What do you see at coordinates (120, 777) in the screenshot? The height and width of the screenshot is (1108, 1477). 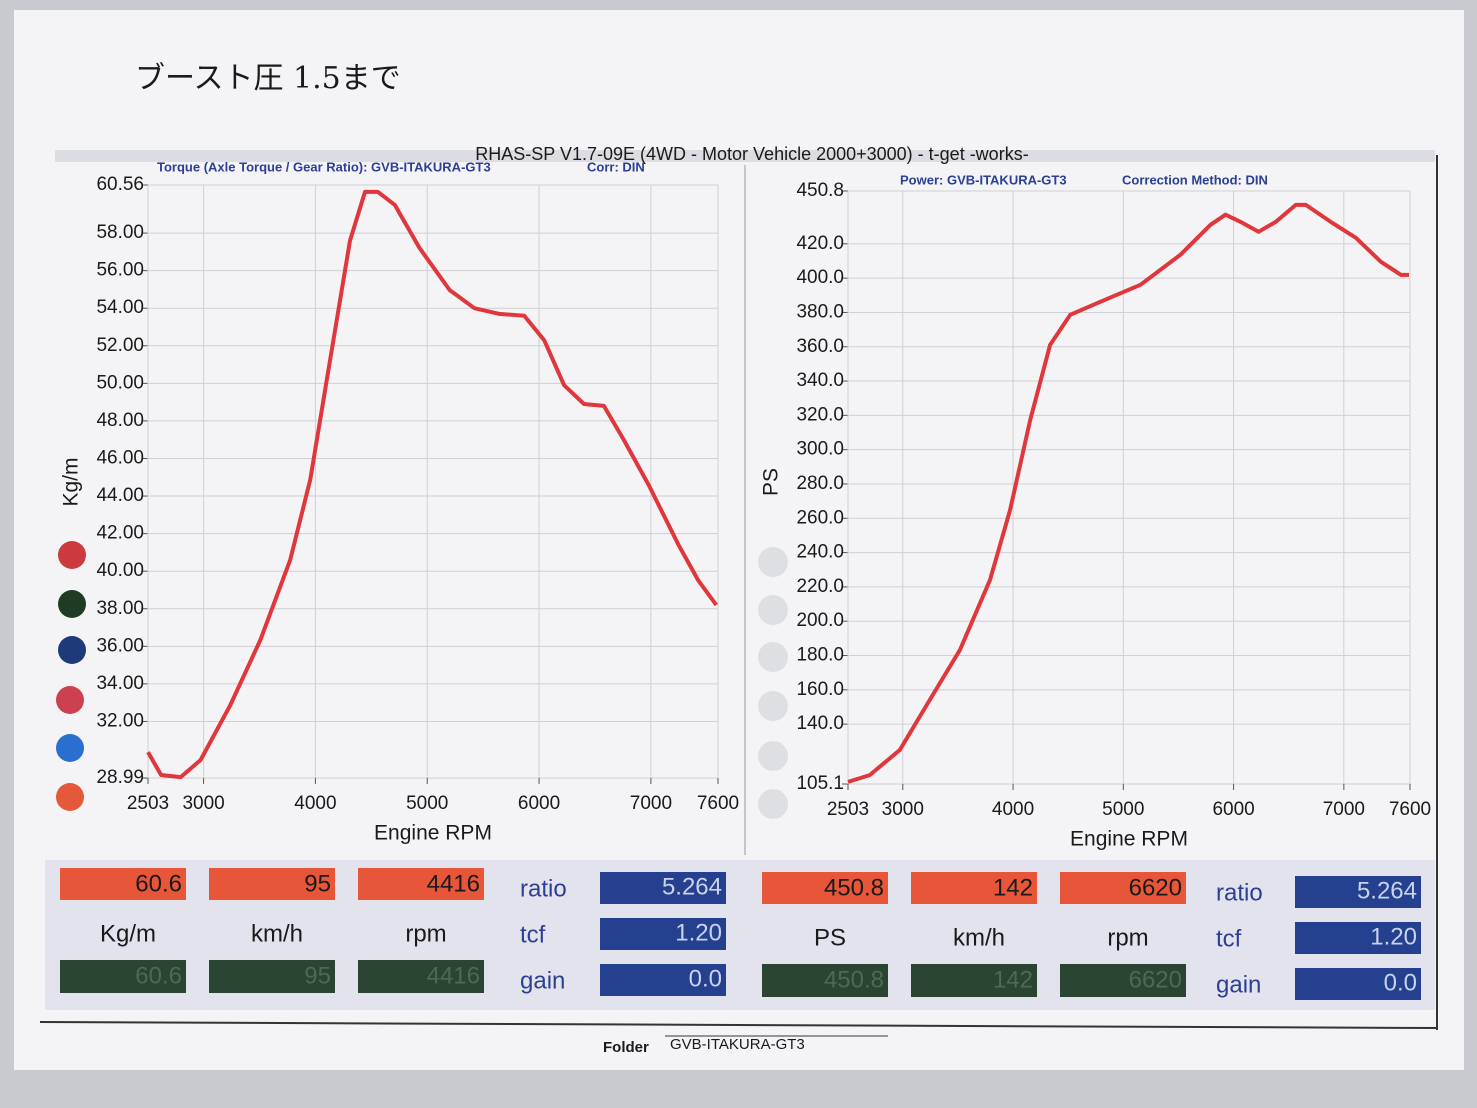 I see `y-tick-label: 28.99` at bounding box center [120, 777].